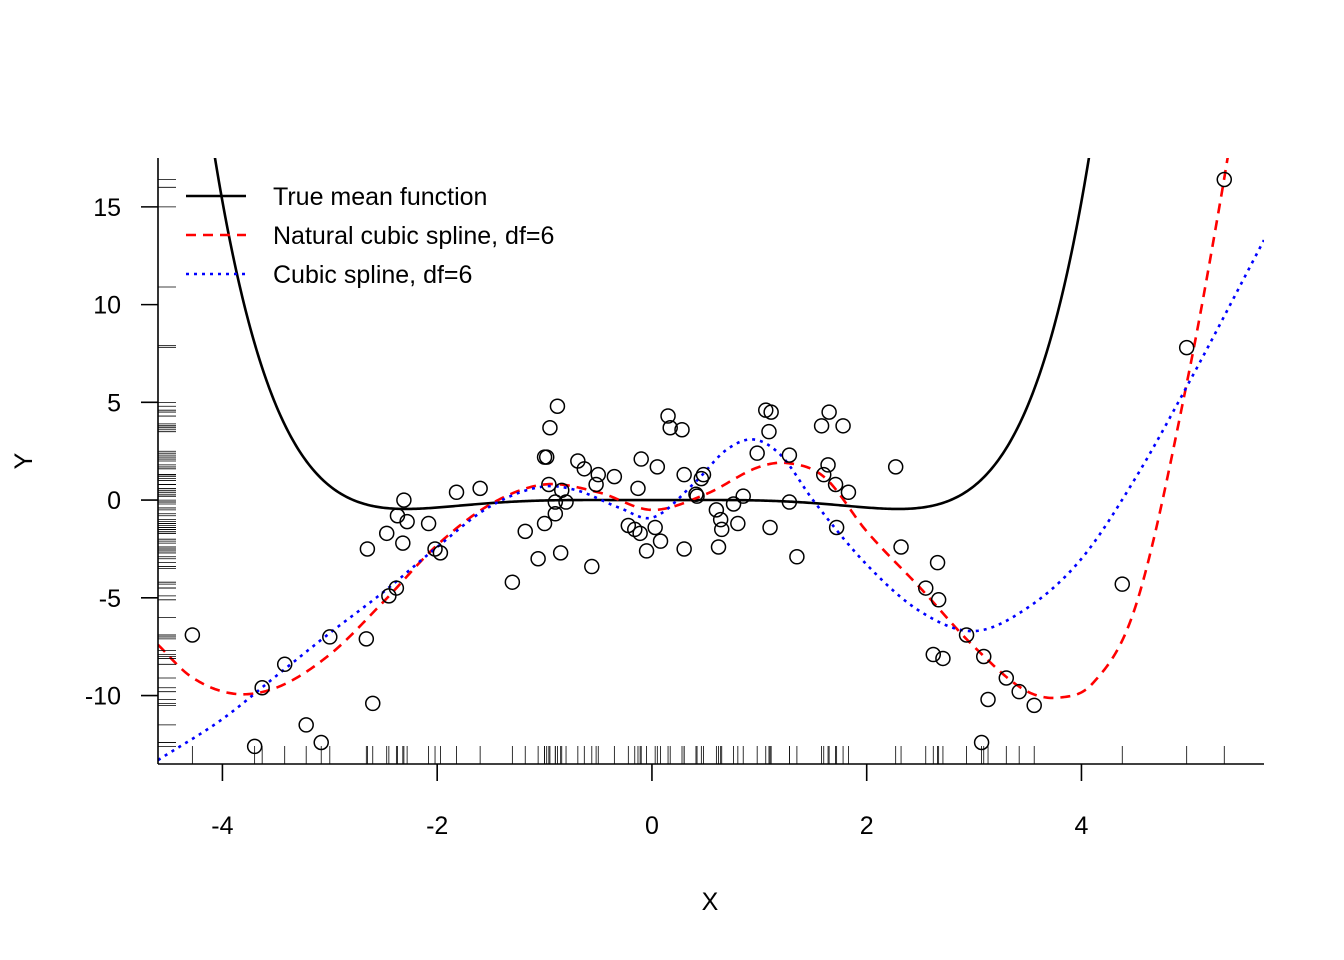  What do you see at coordinates (867, 826) in the screenshot?
I see `x-tick-label: 2` at bounding box center [867, 826].